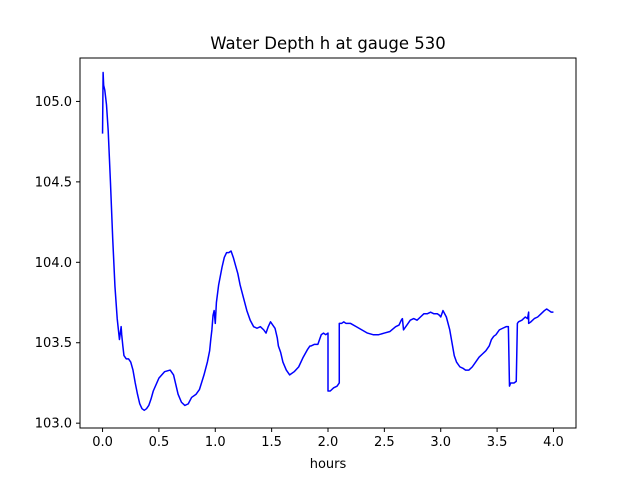 This screenshot has width=640, height=480. Describe the element at coordinates (327, 43) in the screenshot. I see `chart-title: Water Depth h at gauge 530` at that location.